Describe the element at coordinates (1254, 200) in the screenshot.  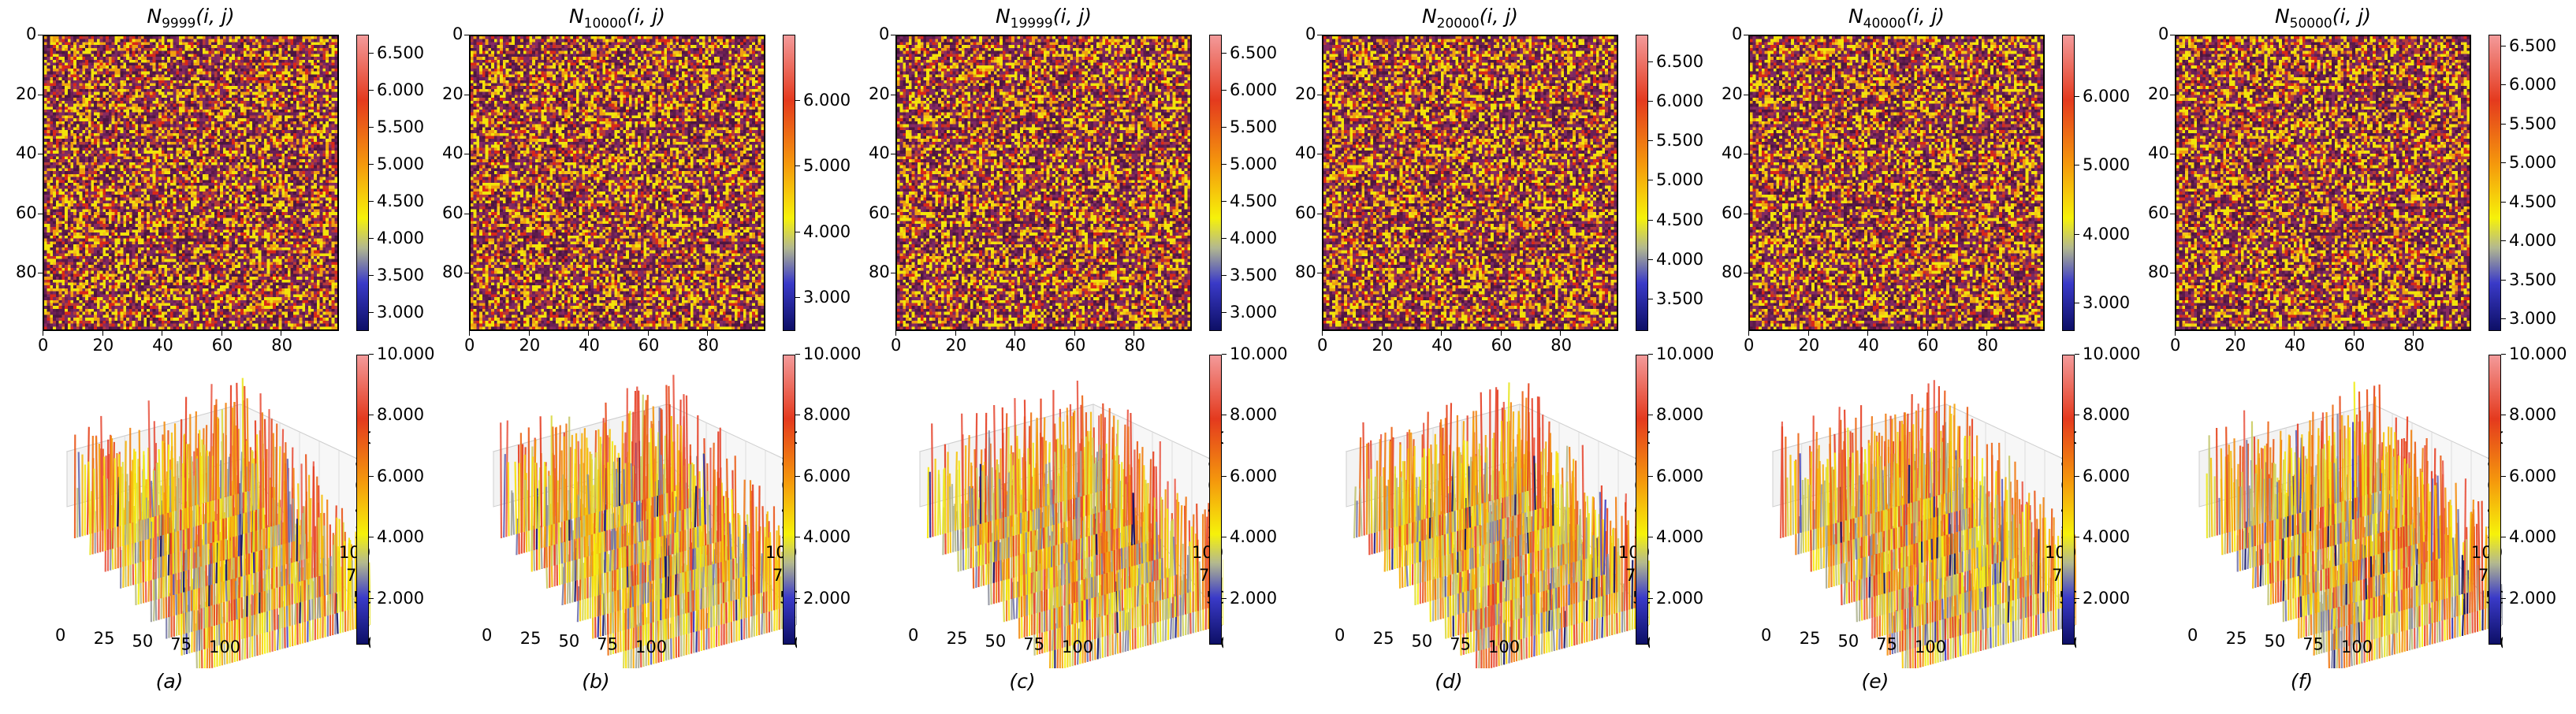
I see `heatmap-colorbar-tick-label: 4.500` at that location.